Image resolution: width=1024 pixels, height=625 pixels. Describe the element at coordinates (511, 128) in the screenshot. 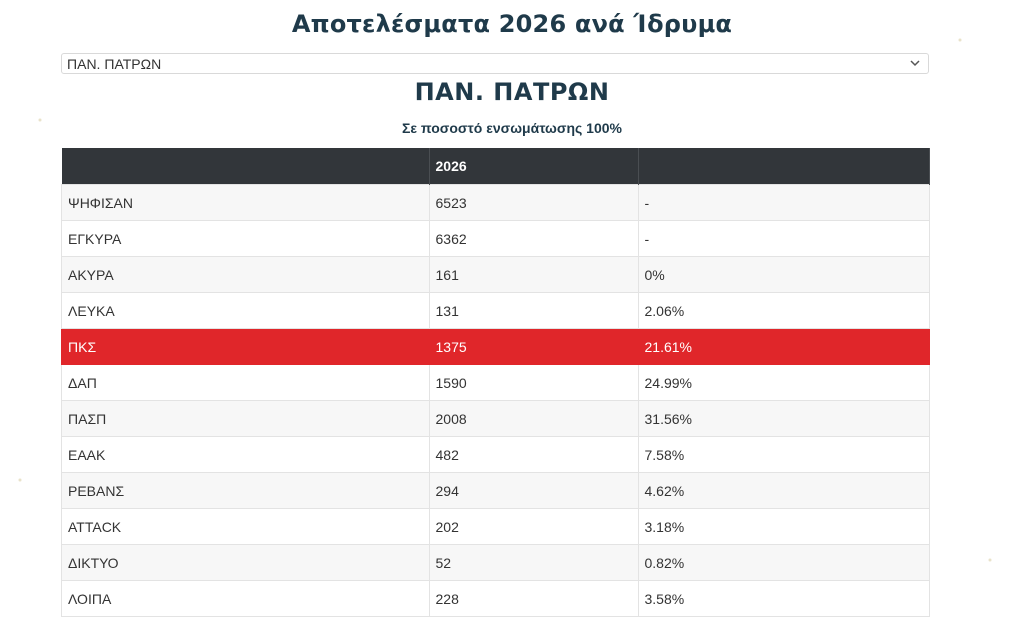

I see `subtitle: Σε ποσοστό ενσωμάτωσης 100%` at that location.